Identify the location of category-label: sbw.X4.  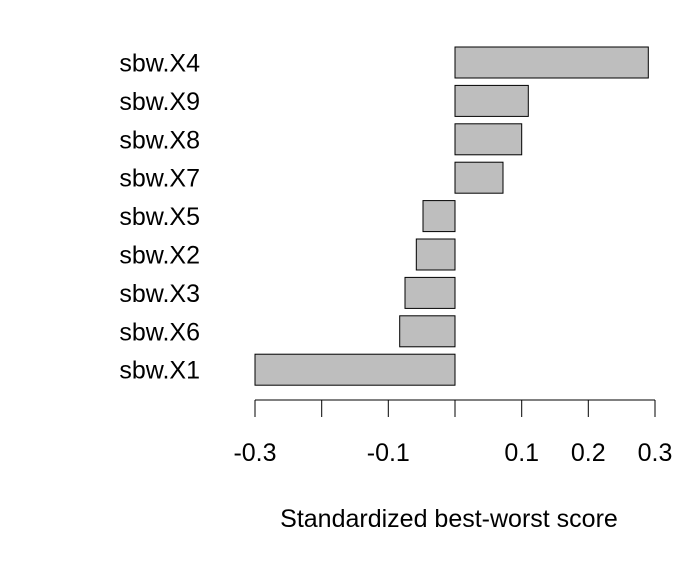
(159, 64).